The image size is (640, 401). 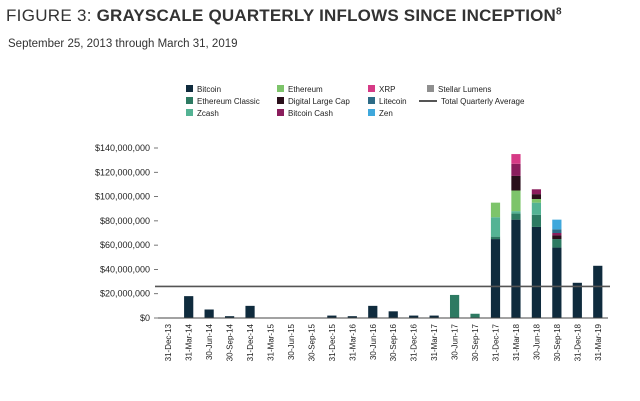 What do you see at coordinates (125, 269) in the screenshot?
I see `y-tick-label: $40,000,000` at bounding box center [125, 269].